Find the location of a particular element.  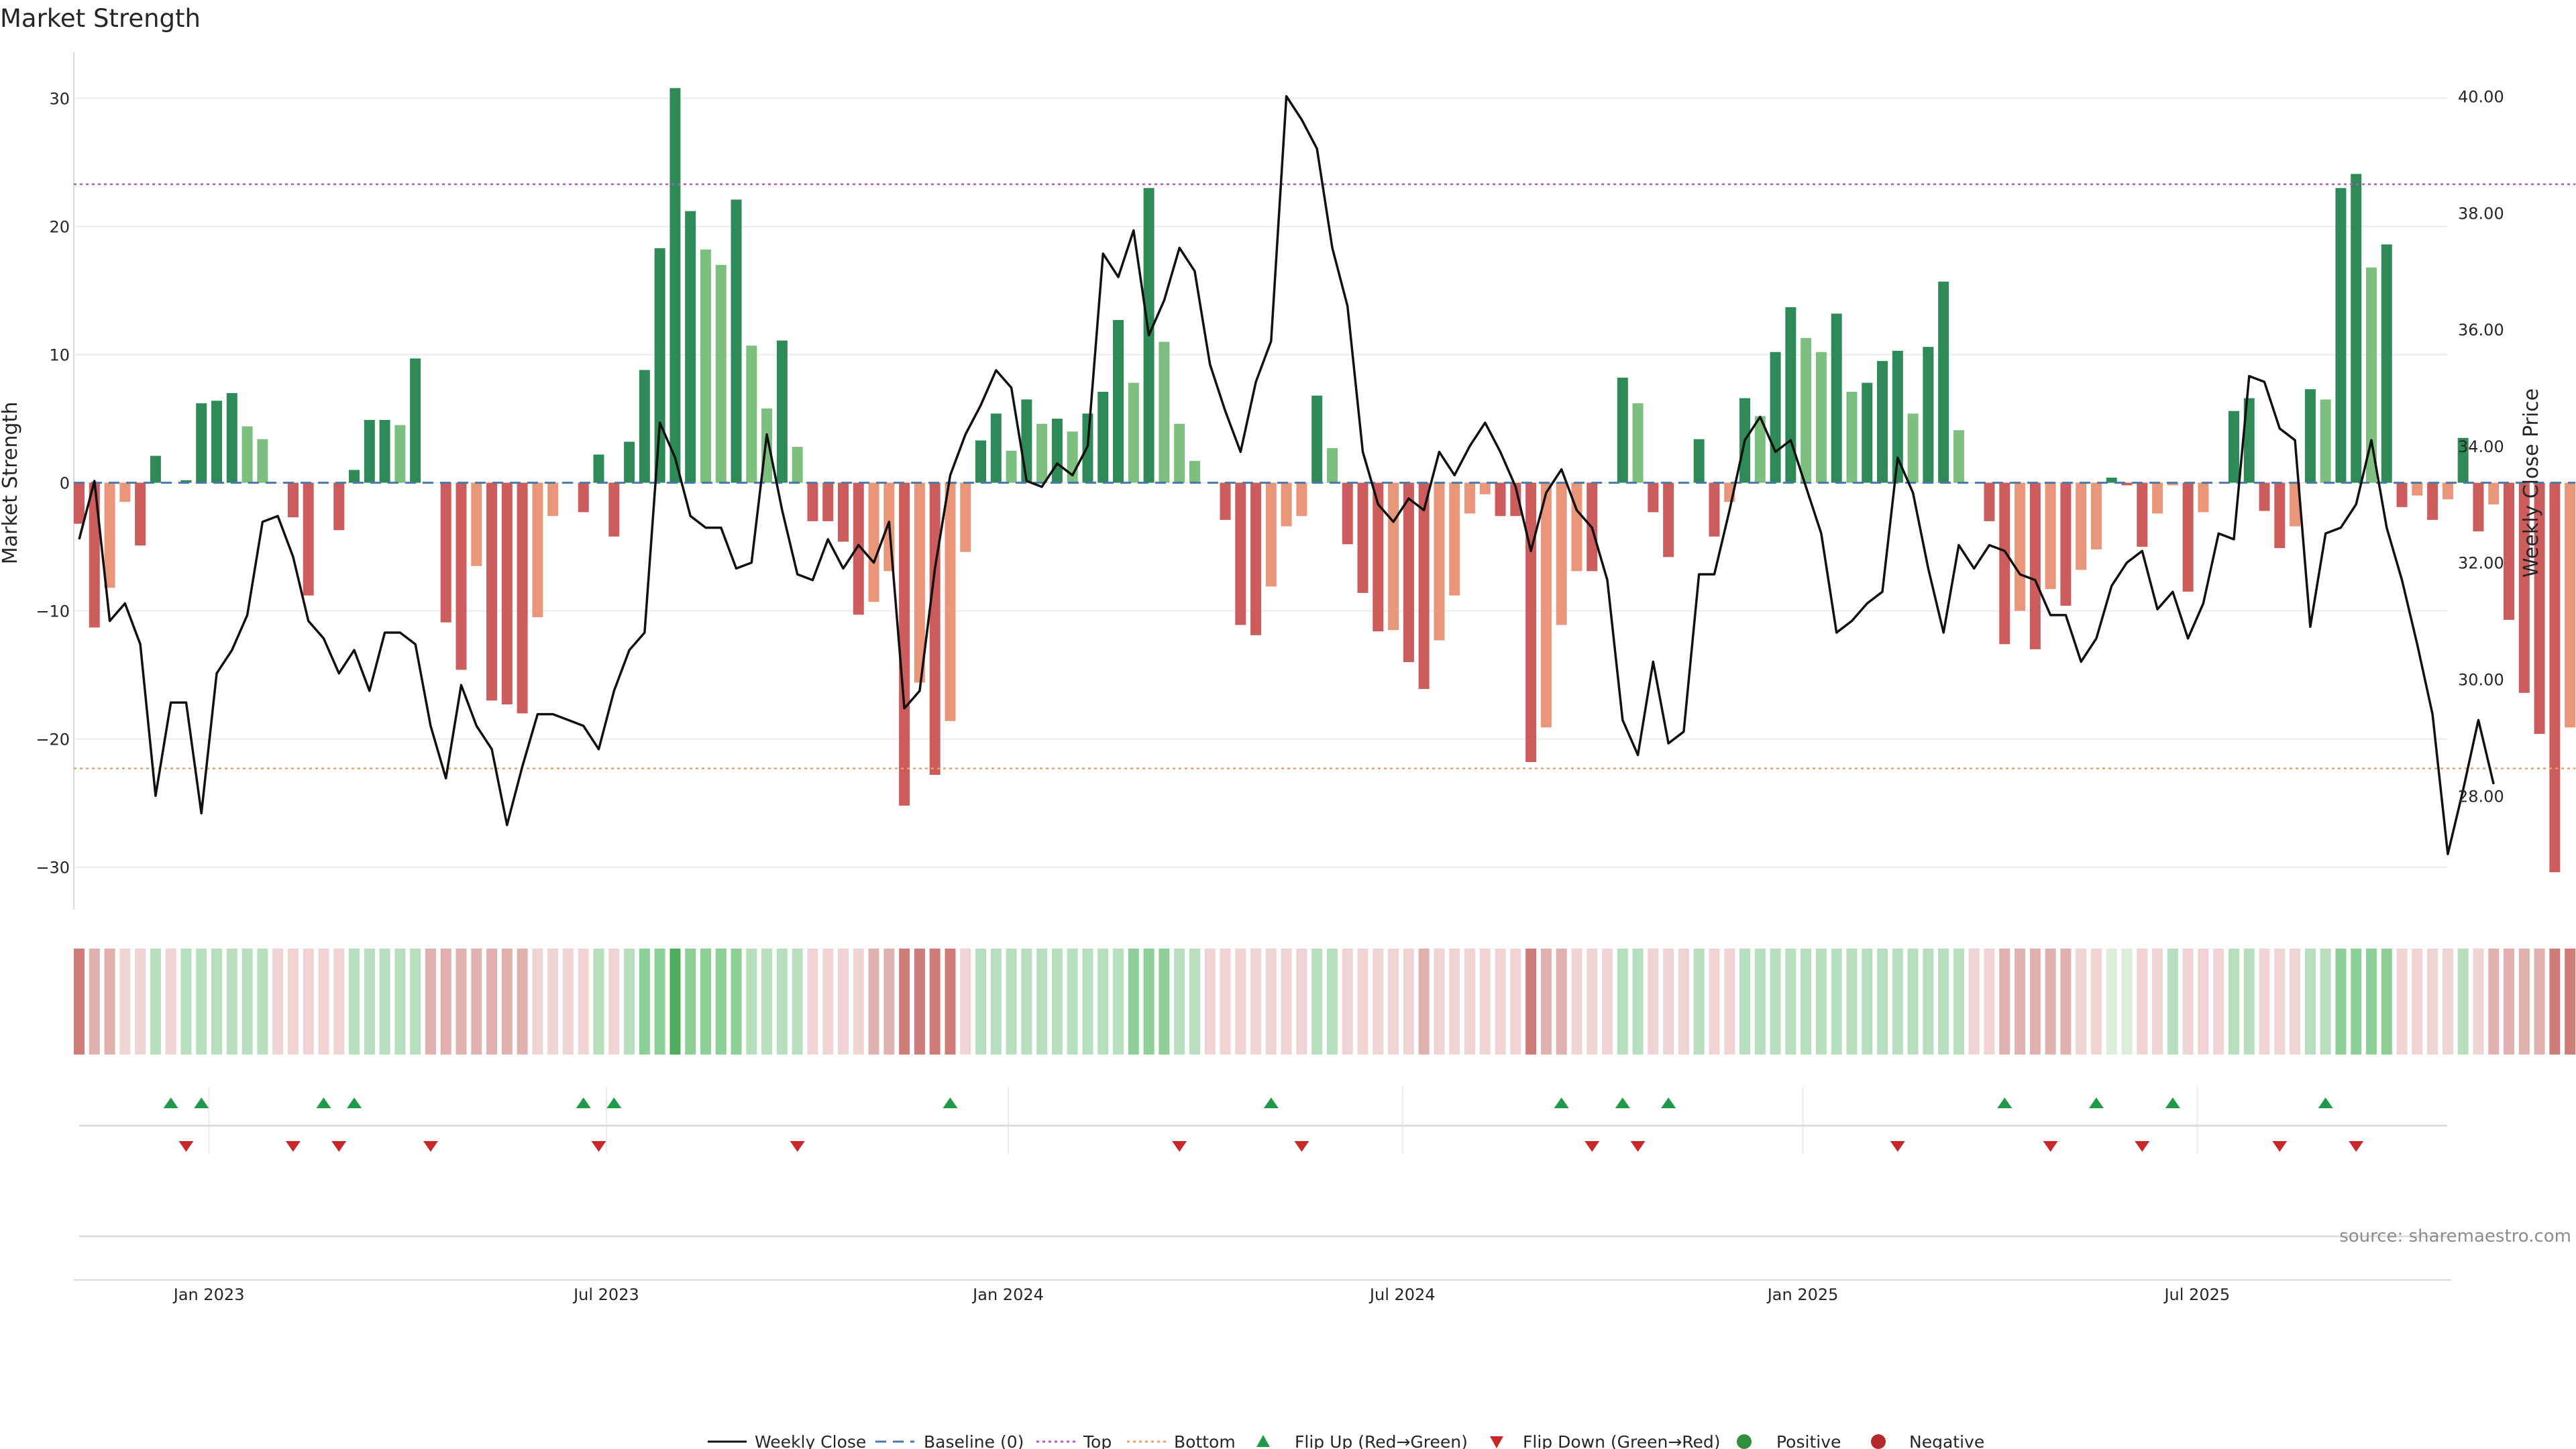

y-right-tick-38: 38.00 is located at coordinates (2481, 213).